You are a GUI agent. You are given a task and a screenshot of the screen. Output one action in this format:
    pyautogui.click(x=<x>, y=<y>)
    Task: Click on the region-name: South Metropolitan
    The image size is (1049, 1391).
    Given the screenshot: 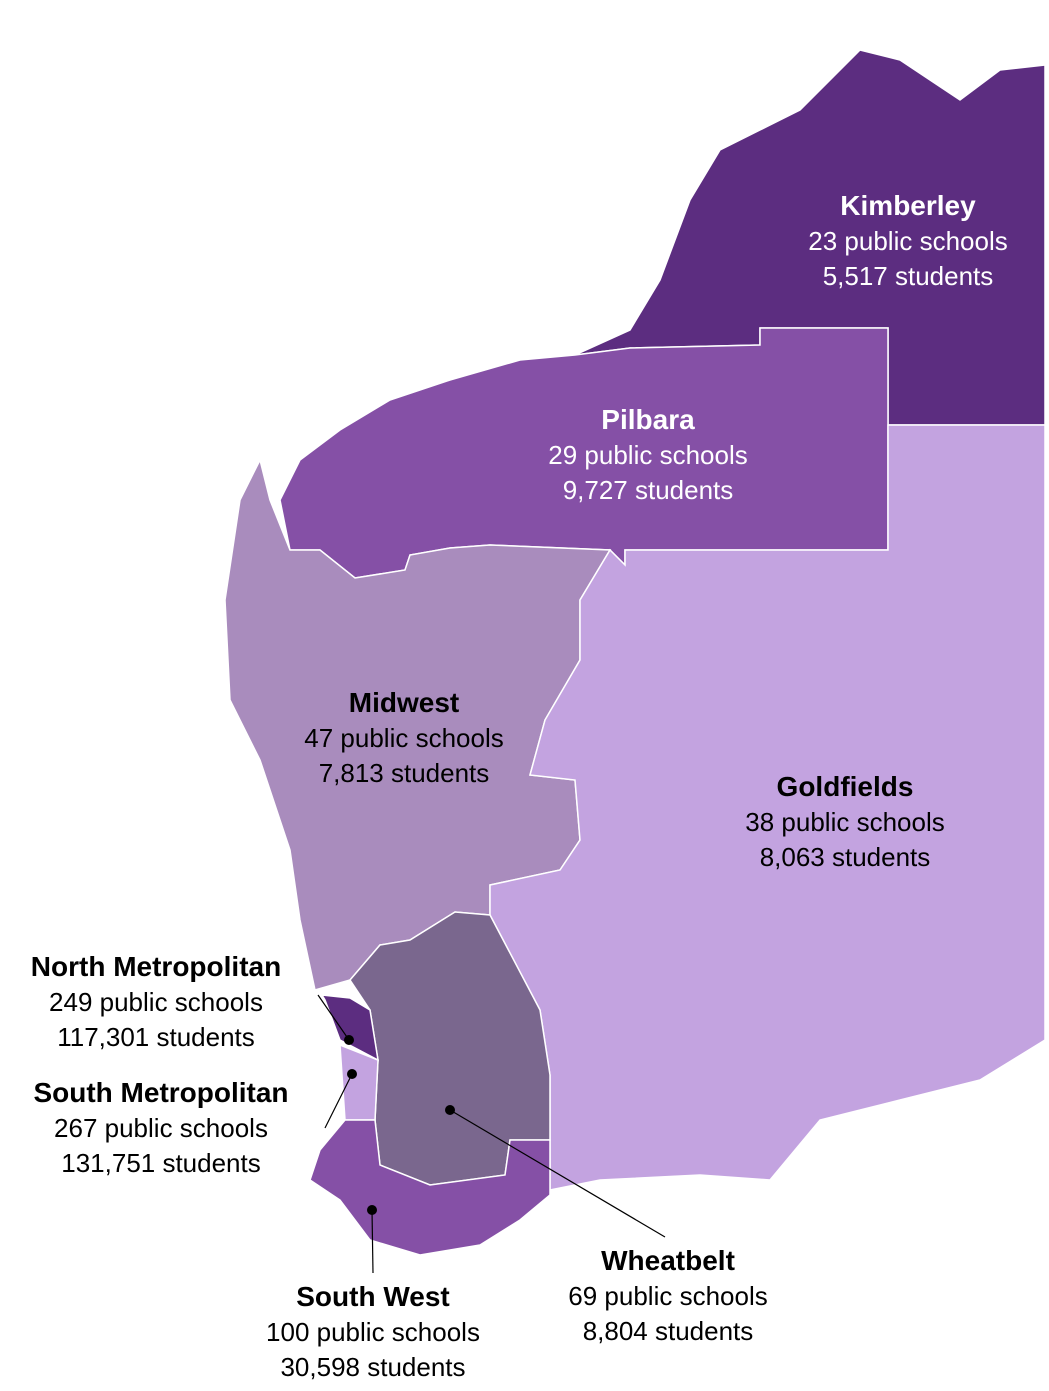 What is the action you would take?
    pyautogui.click(x=160, y=1092)
    